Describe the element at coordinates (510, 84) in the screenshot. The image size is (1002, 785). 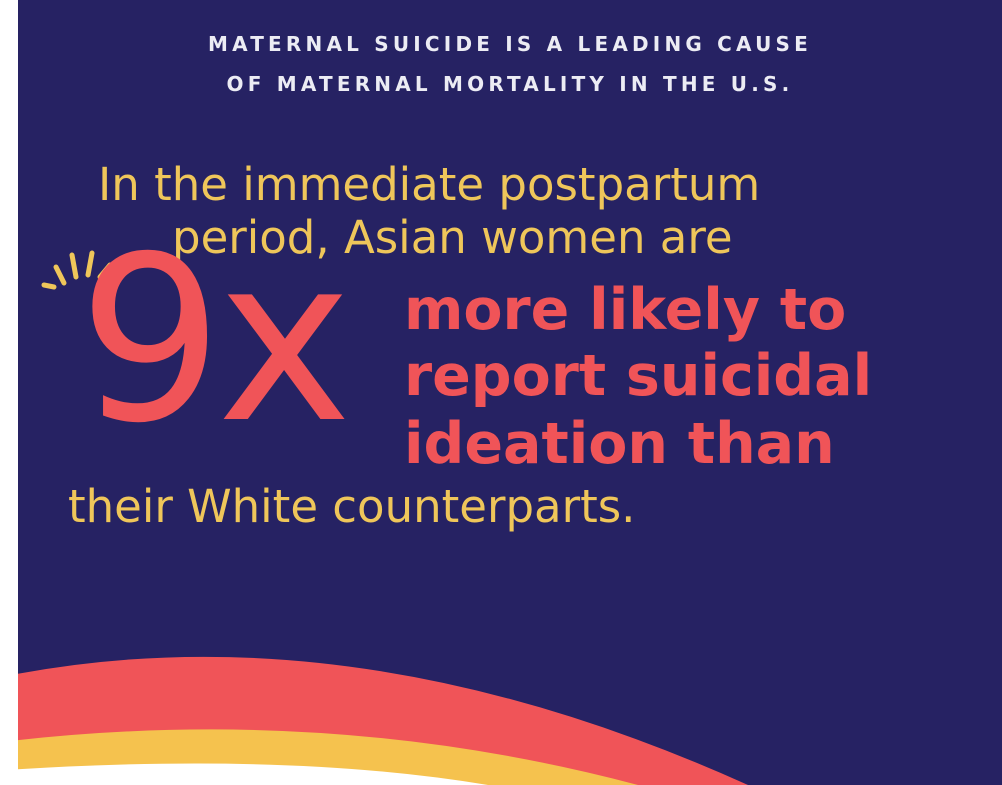
I see `header-line-2: OF MATERNAL MORTALITY IN THE U.S.` at that location.